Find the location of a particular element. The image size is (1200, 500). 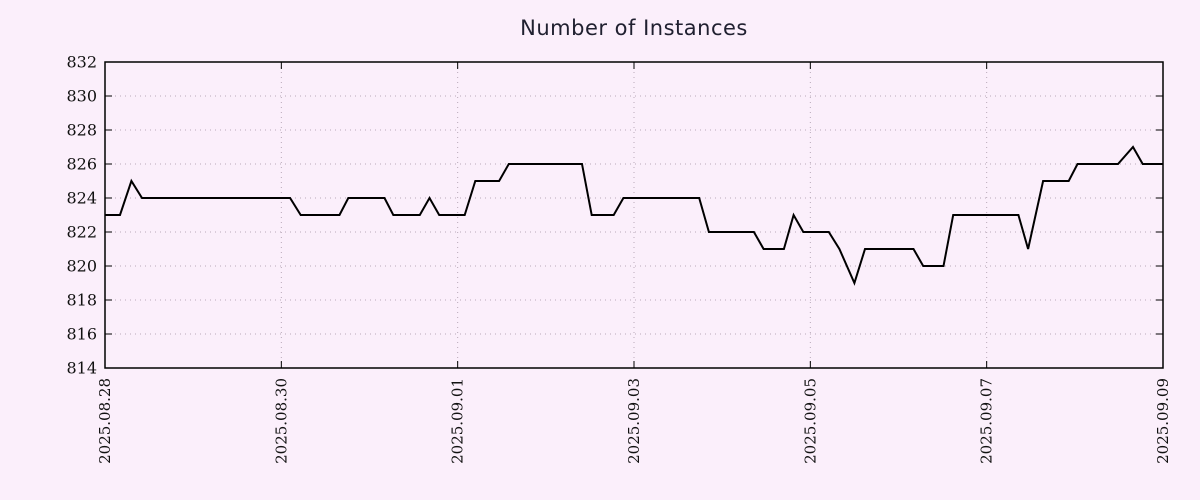

x-tick-label: 2025.09.01 is located at coordinates (458, 421).